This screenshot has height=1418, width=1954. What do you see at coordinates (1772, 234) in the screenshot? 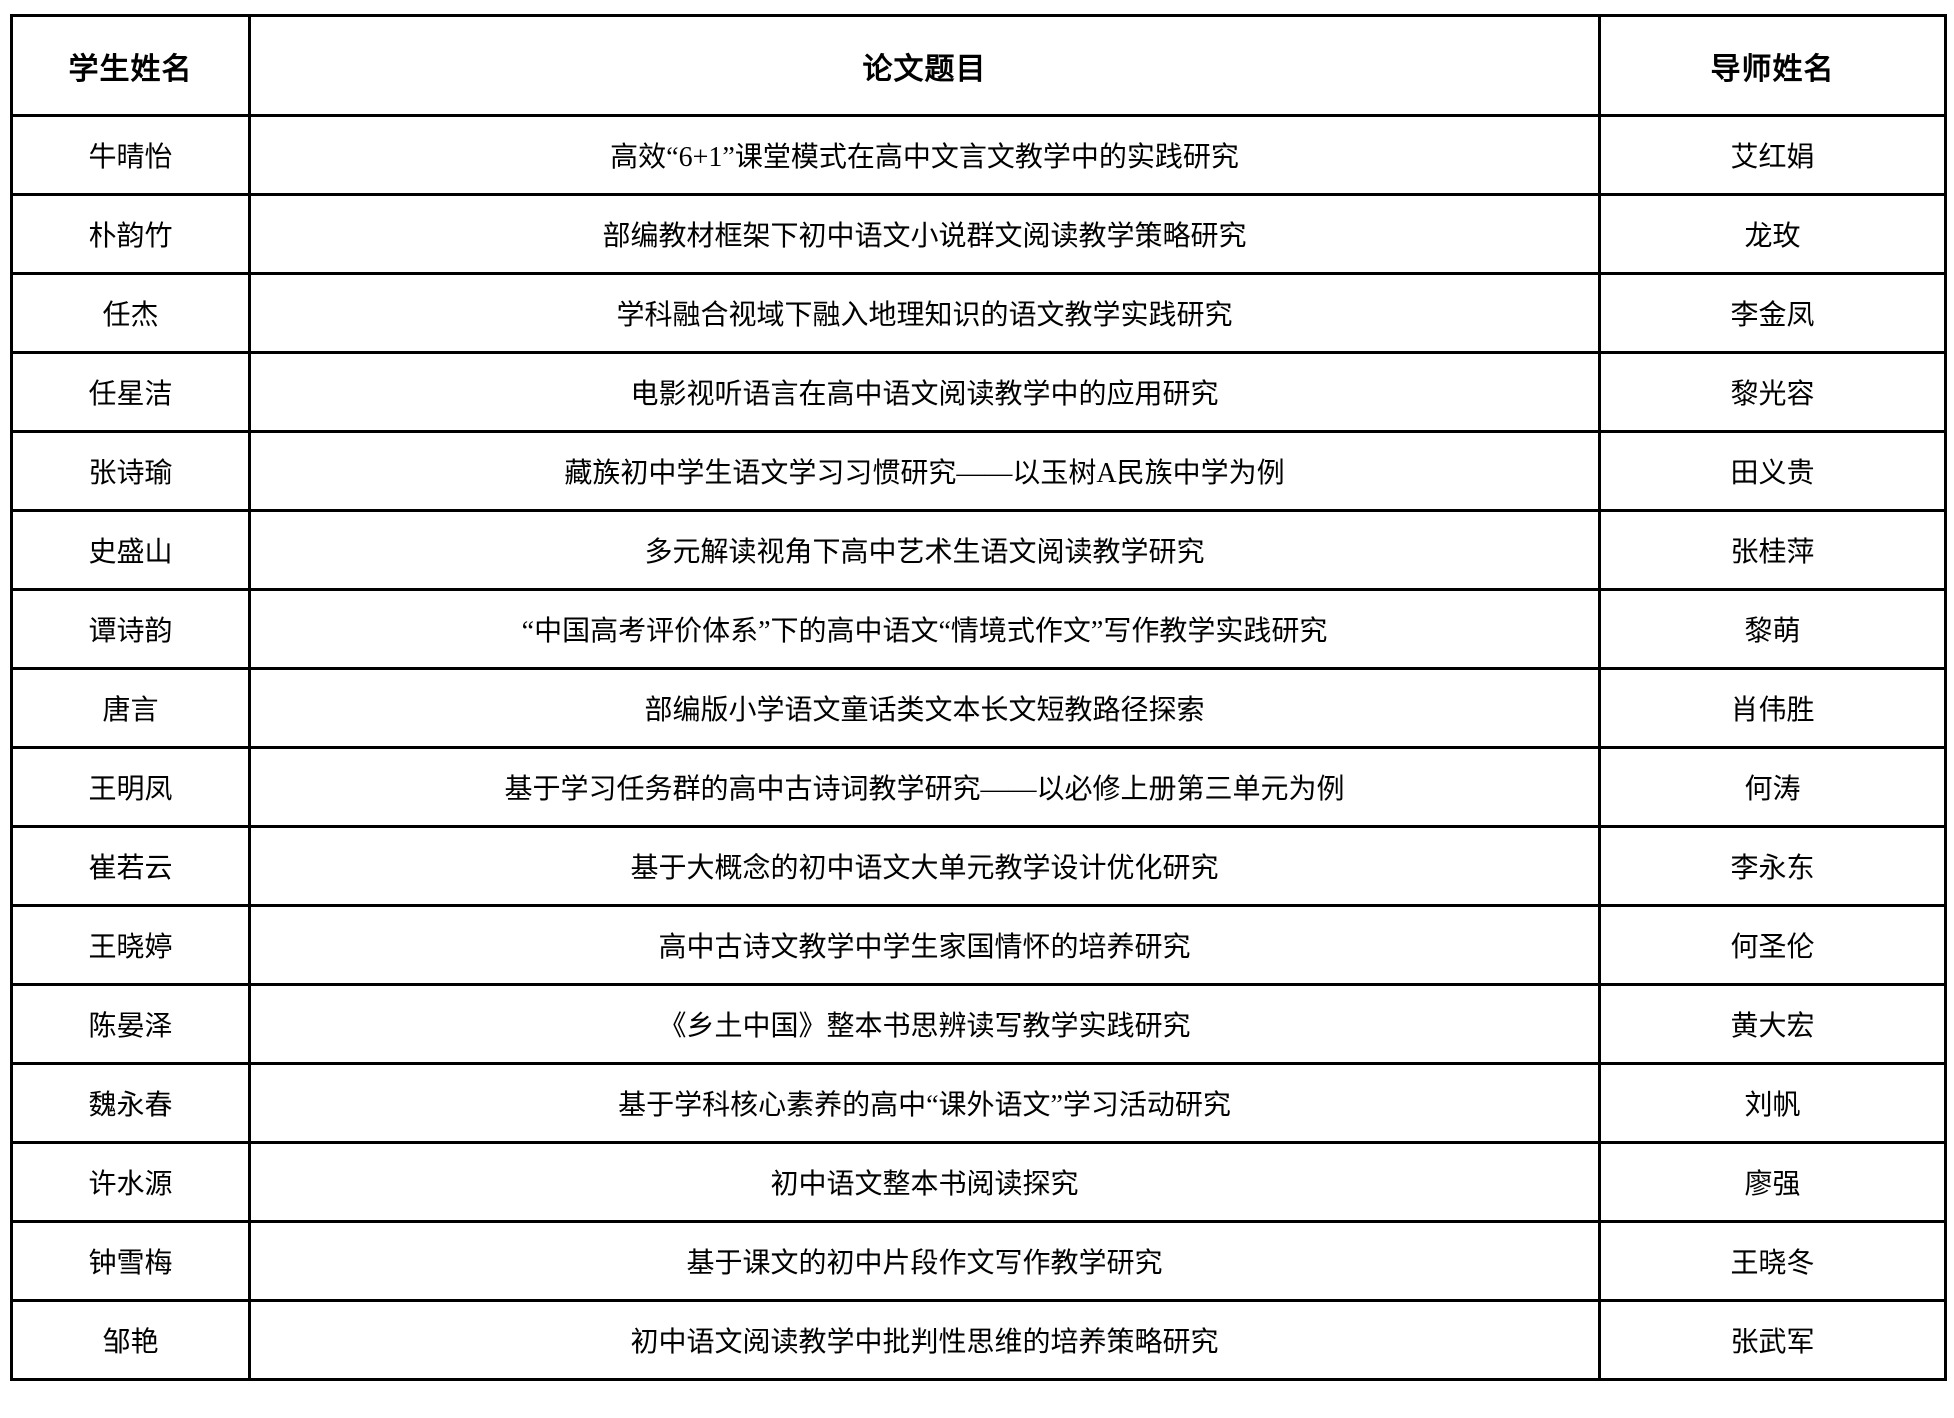
I see `advisor-name-cell: 龙玫` at bounding box center [1772, 234].